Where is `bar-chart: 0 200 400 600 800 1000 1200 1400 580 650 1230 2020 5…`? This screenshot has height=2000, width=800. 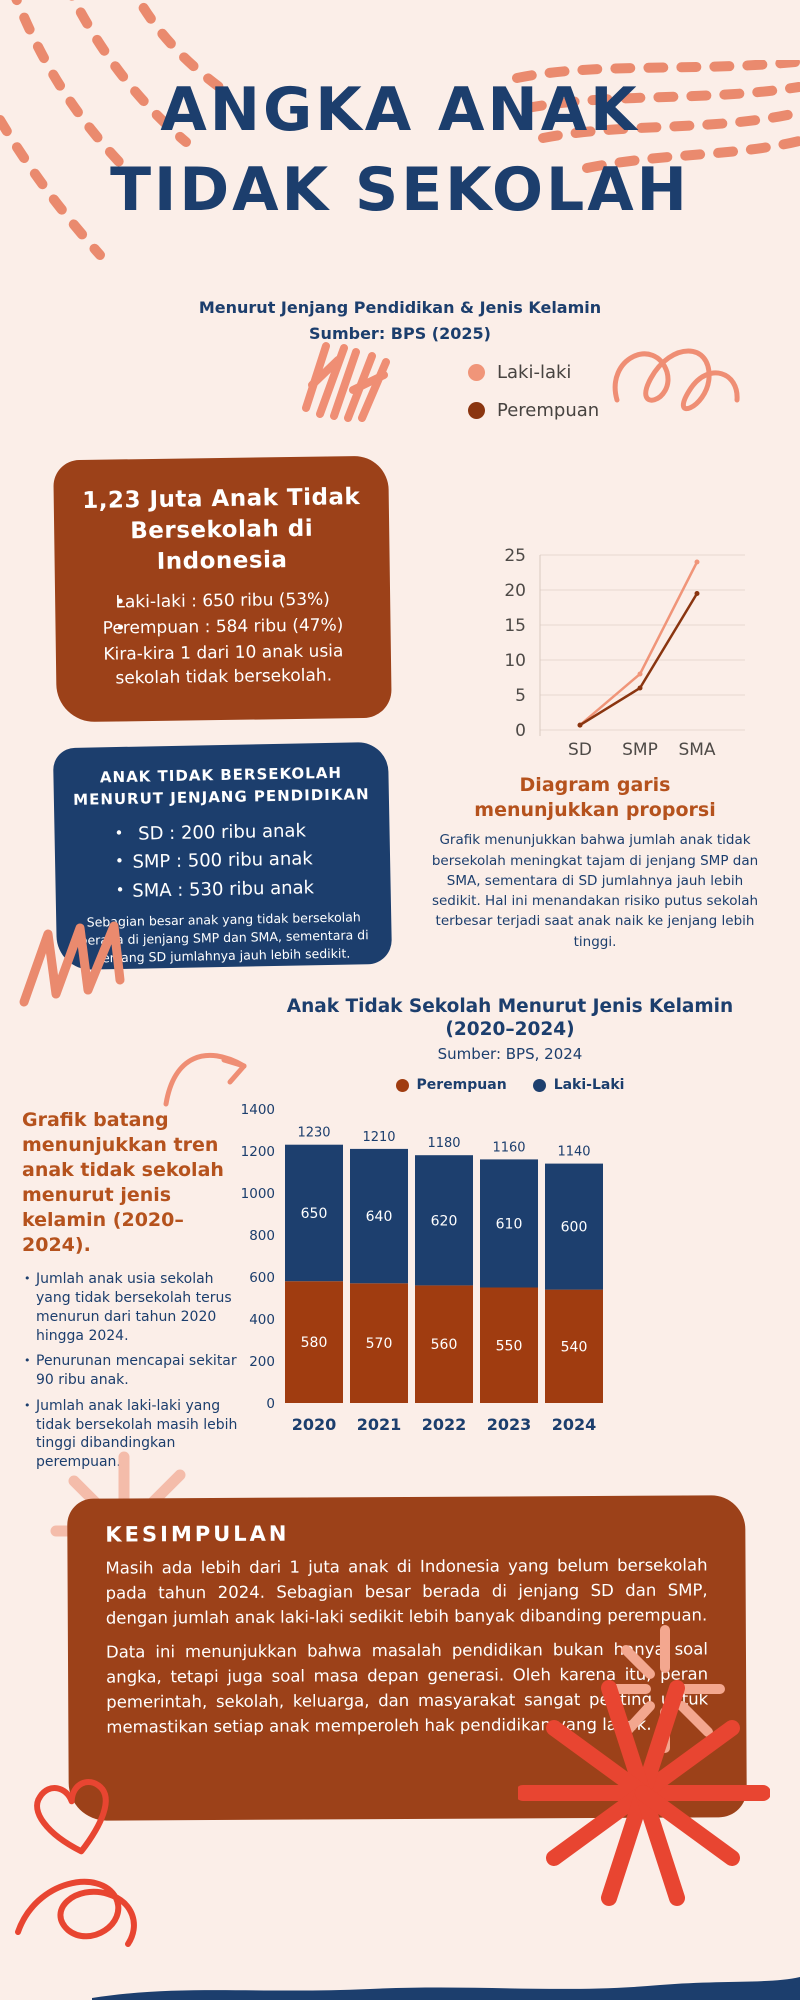 bar-chart: 0 200 400 600 800 1000 1200 1400 580 650 1230 2020 5… is located at coordinates (422, 1268).